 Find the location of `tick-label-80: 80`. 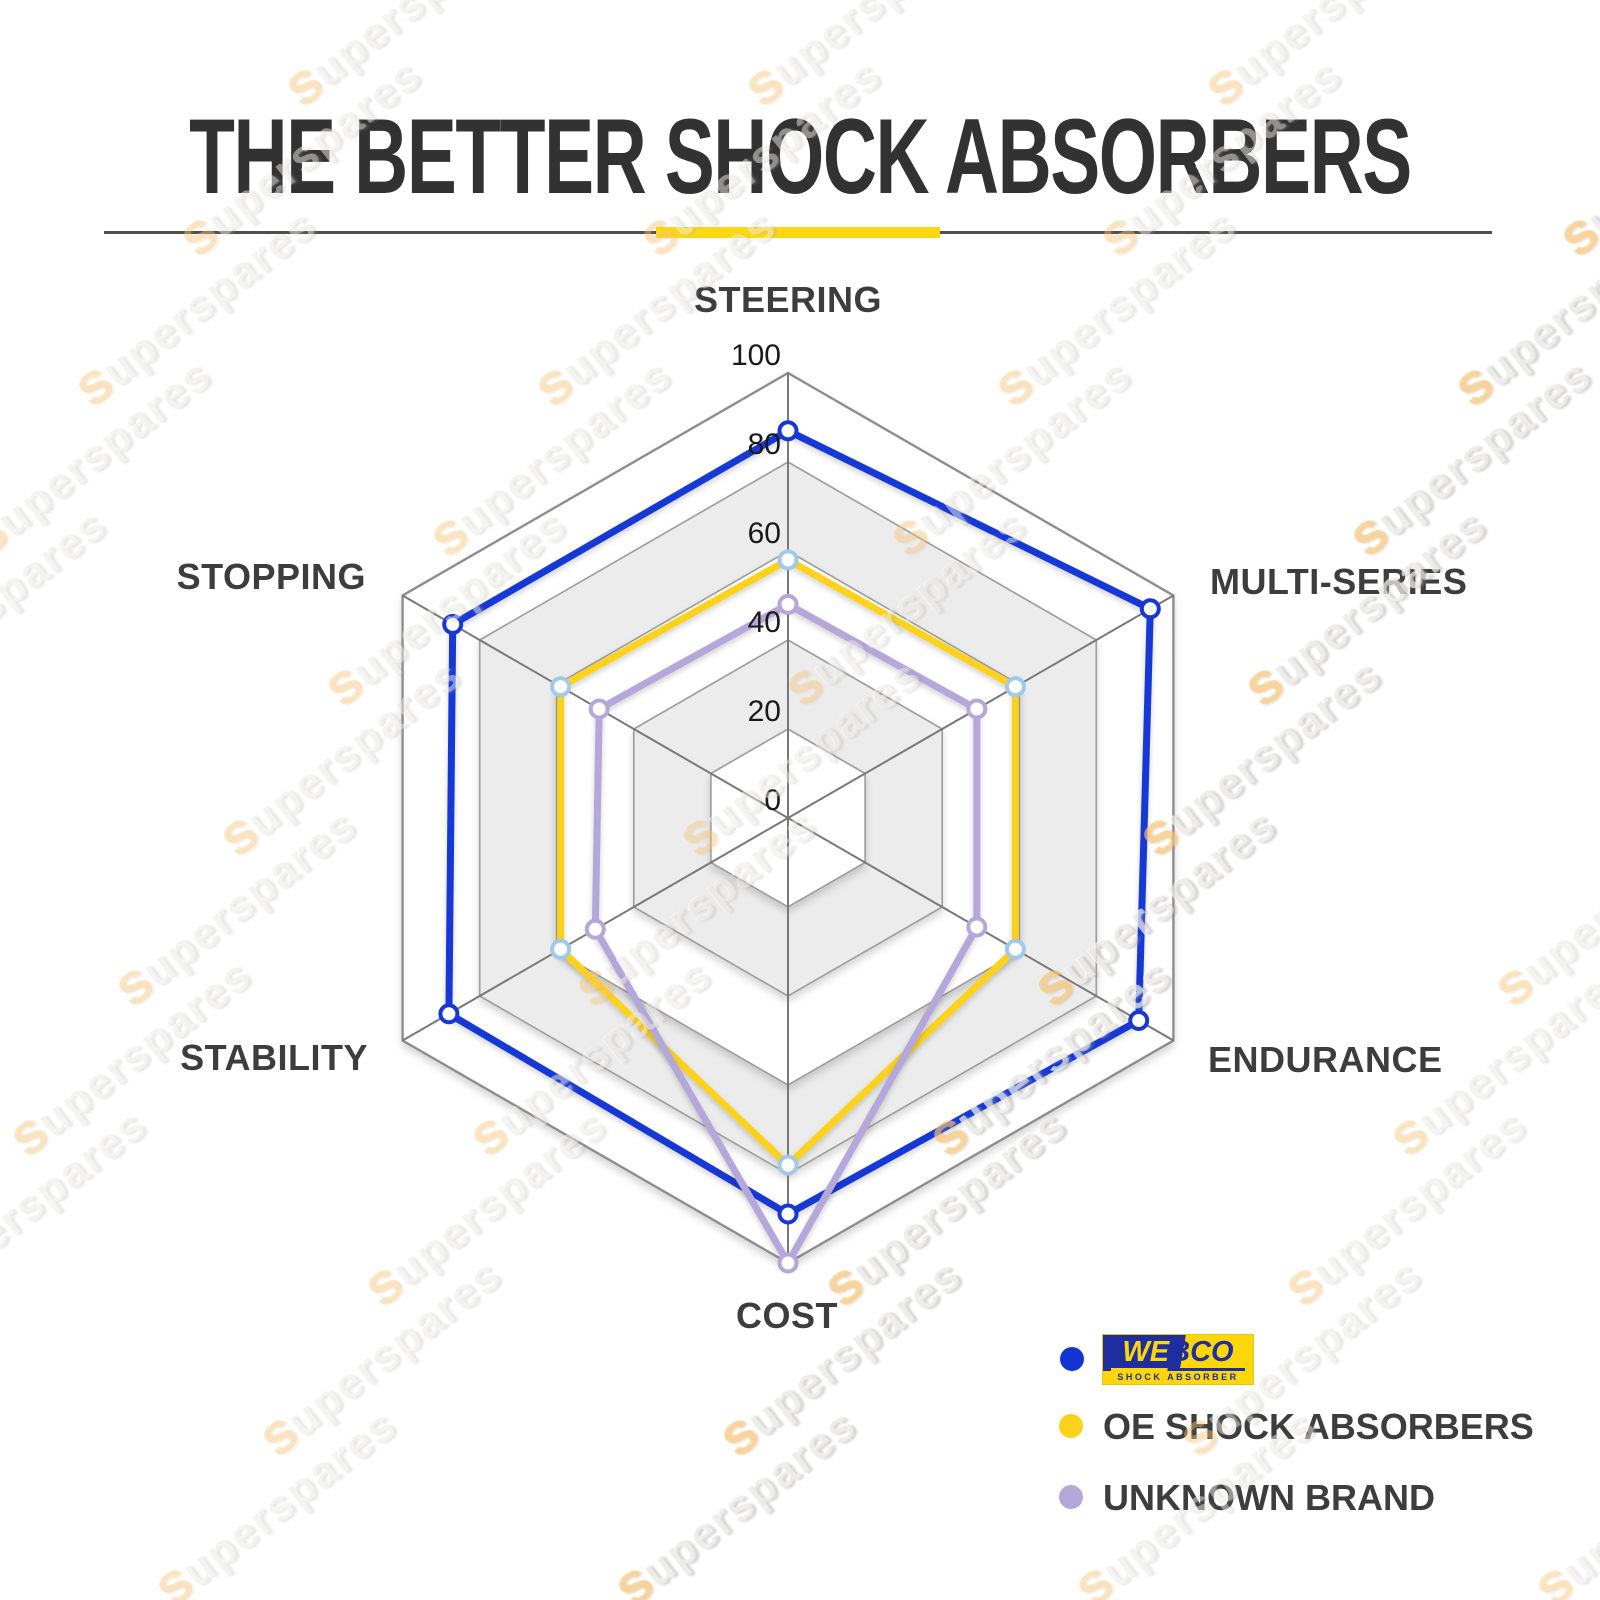

tick-label-80: 80 is located at coordinates (764, 444).